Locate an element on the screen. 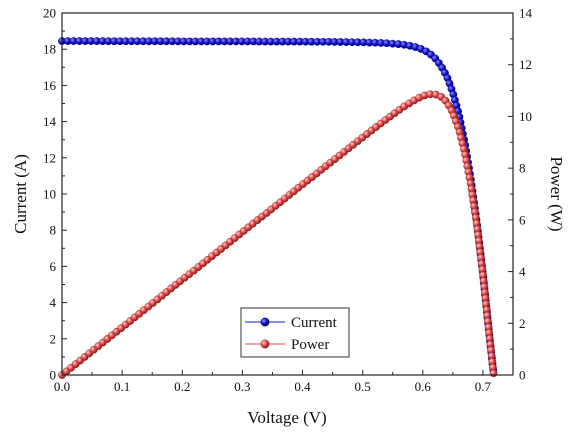  x-tick-label: 0.7 is located at coordinates (483, 386).